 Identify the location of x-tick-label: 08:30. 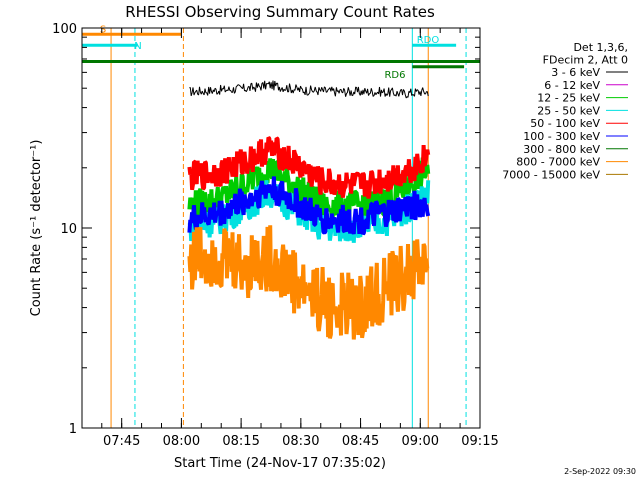
(300, 441).